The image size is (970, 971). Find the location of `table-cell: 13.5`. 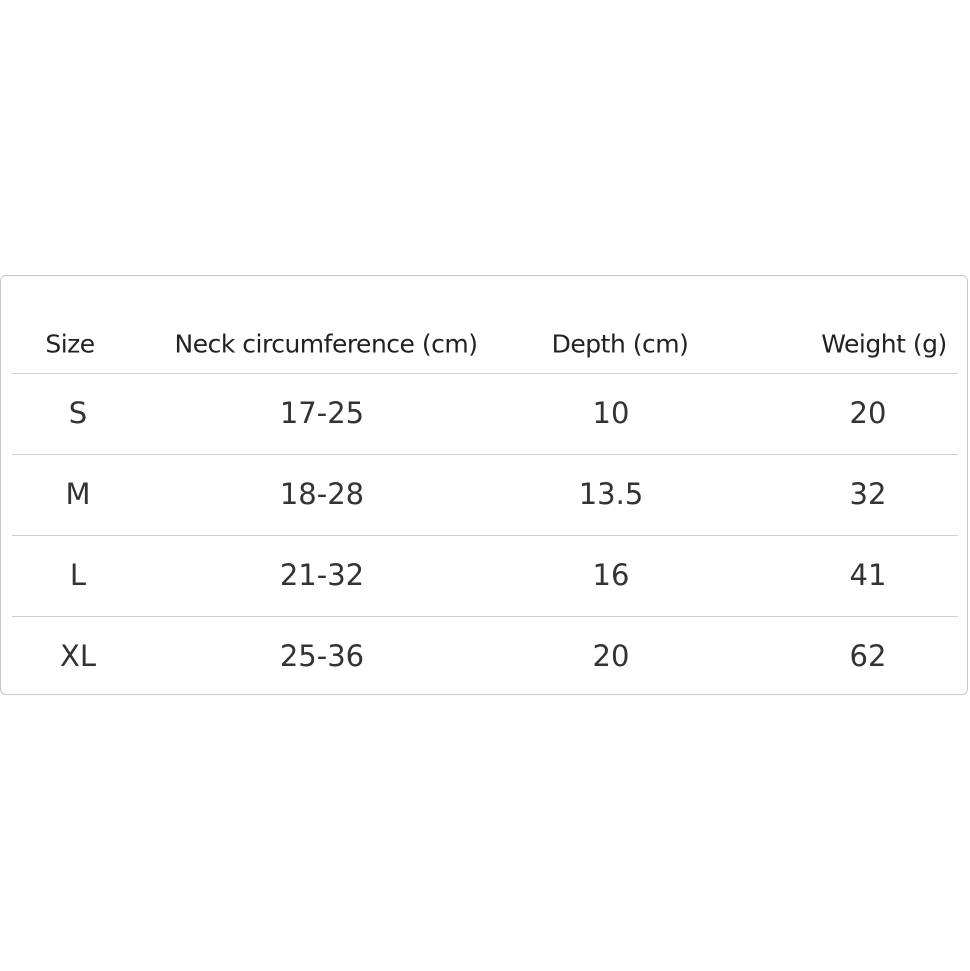

table-cell: 13.5 is located at coordinates (611, 494).